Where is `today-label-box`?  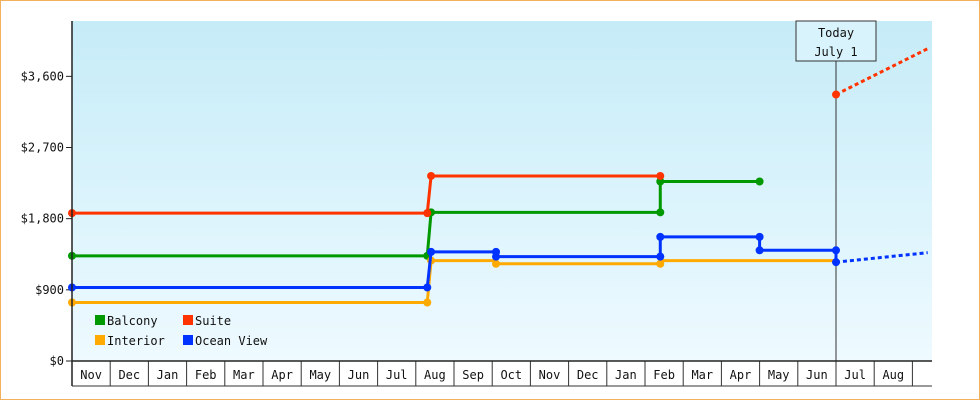 today-label-box is located at coordinates (836, 41).